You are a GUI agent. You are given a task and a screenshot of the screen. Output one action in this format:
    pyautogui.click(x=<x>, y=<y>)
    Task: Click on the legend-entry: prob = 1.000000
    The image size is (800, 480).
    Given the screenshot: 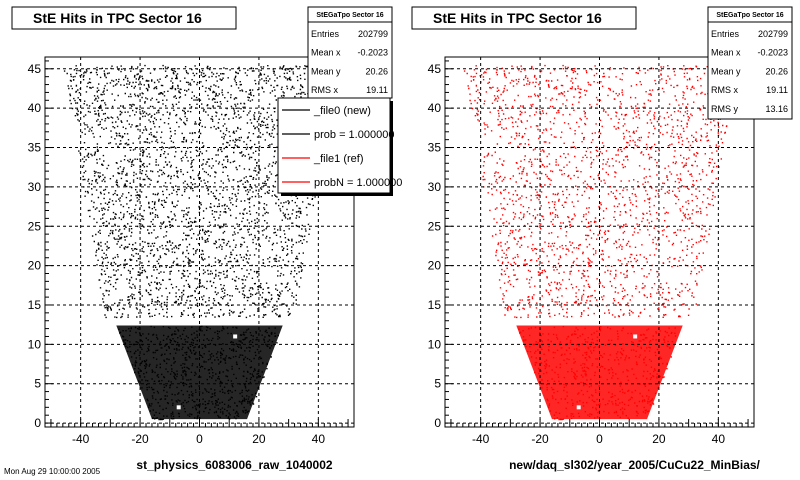 What is the action you would take?
    pyautogui.click(x=354, y=135)
    